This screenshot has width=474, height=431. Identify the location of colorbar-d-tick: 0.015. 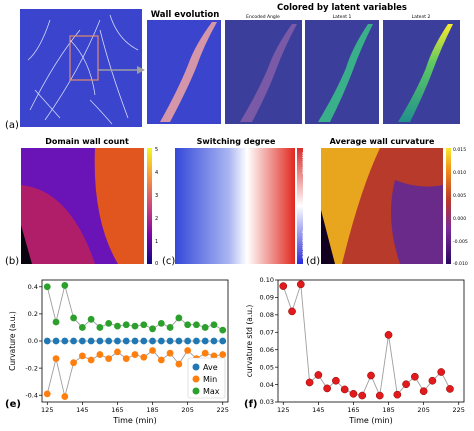
(459, 150).